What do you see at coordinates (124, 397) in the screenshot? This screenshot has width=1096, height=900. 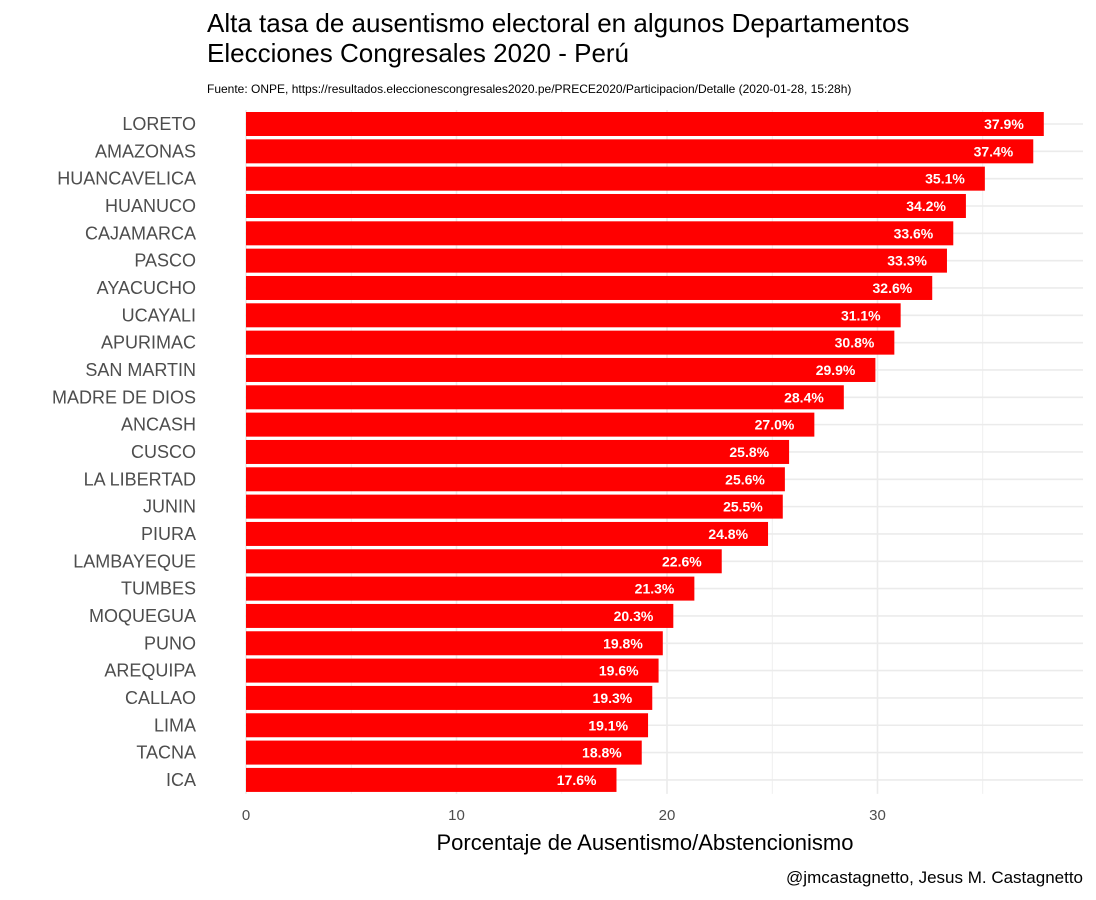 I see `category-label: MADRE DE DIOS` at bounding box center [124, 397].